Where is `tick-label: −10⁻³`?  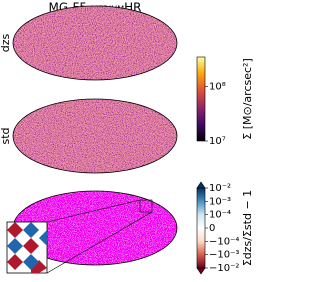
tick-label: −10⁻³ is located at coordinates (224, 255).